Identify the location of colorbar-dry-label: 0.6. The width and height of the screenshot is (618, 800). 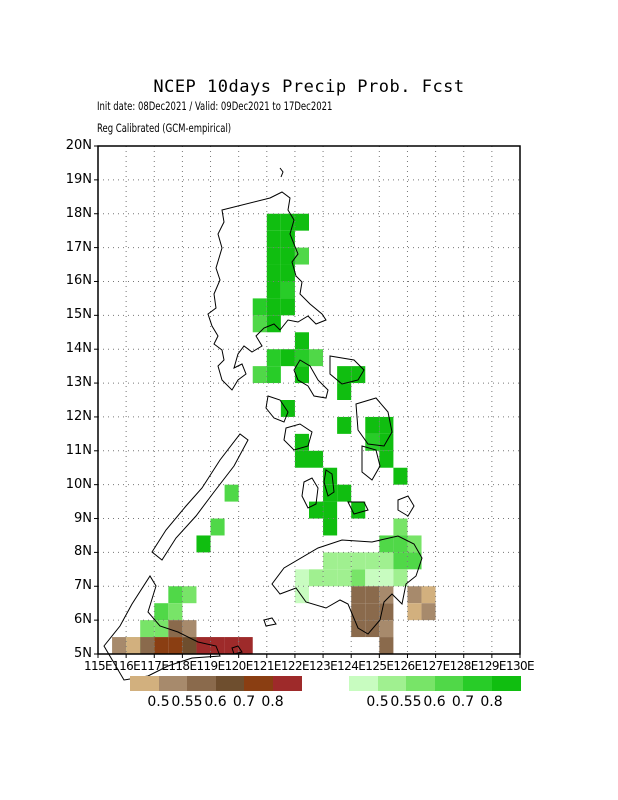
(215, 702).